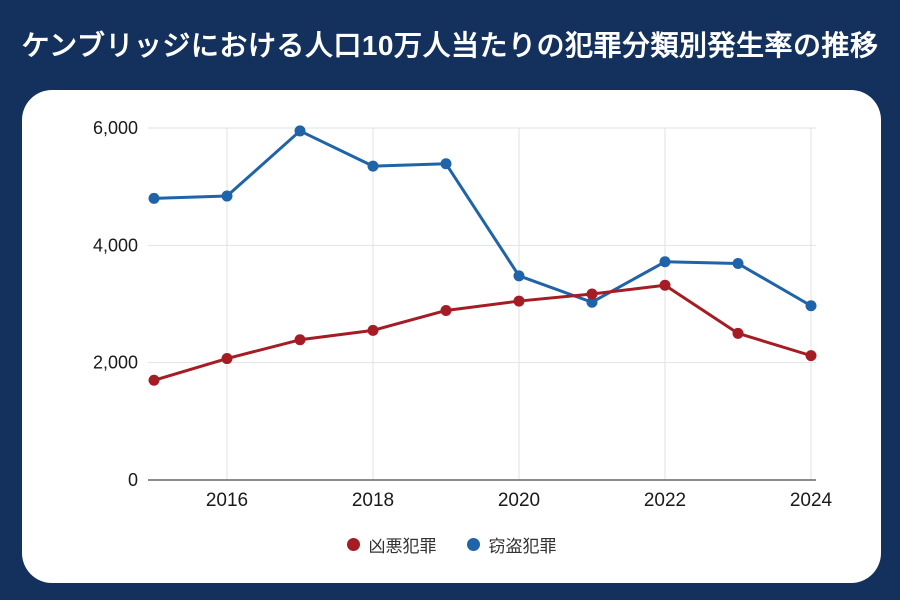  I want to click on y-axis-tick-label: 0, so click(133, 480).